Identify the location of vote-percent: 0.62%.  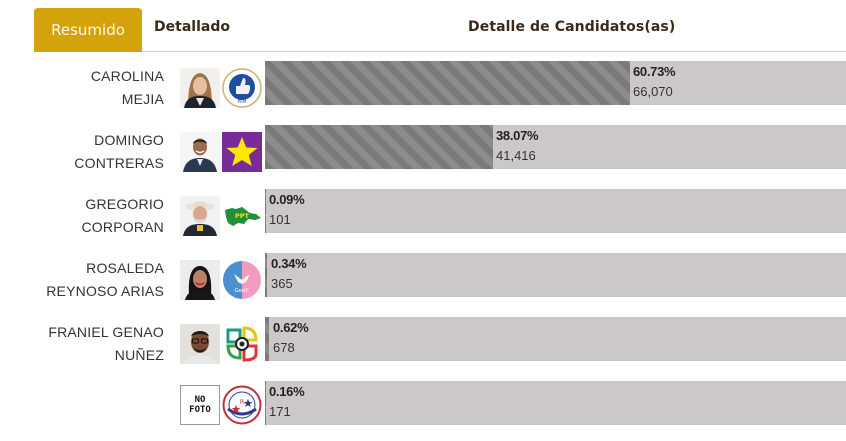
(291, 327).